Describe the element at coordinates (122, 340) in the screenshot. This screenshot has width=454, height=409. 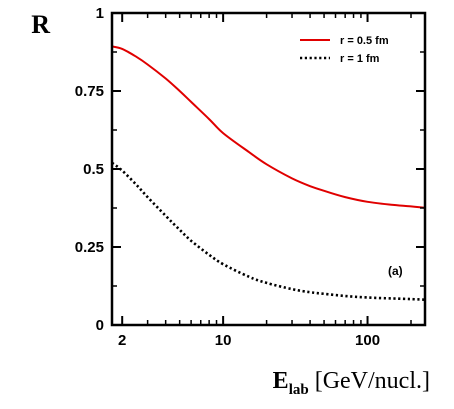
I see `x-tick-label: 2` at that location.